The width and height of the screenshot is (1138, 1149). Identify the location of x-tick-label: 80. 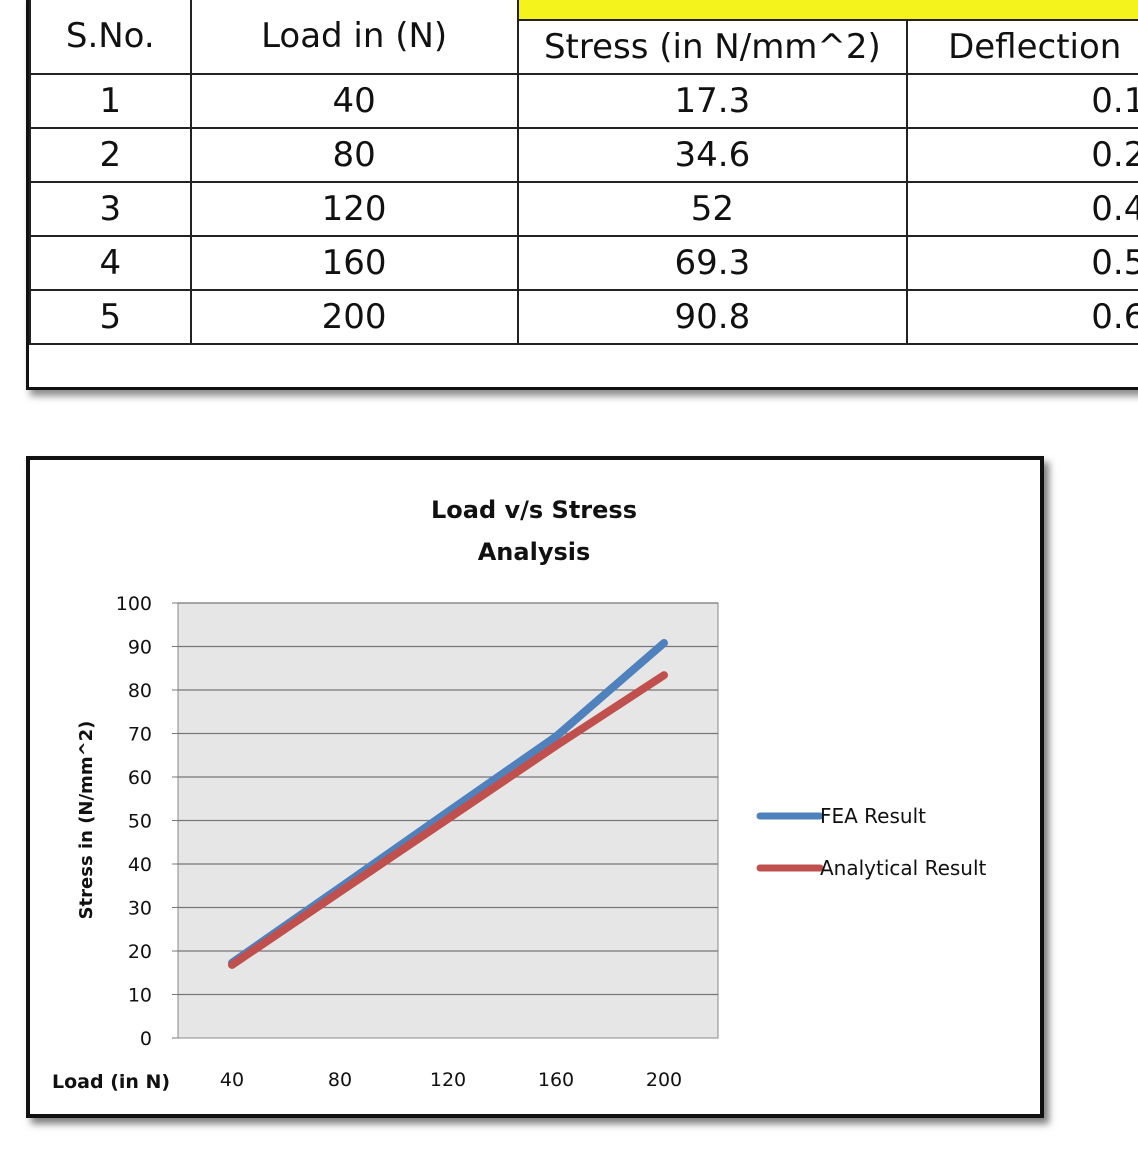
(340, 1080).